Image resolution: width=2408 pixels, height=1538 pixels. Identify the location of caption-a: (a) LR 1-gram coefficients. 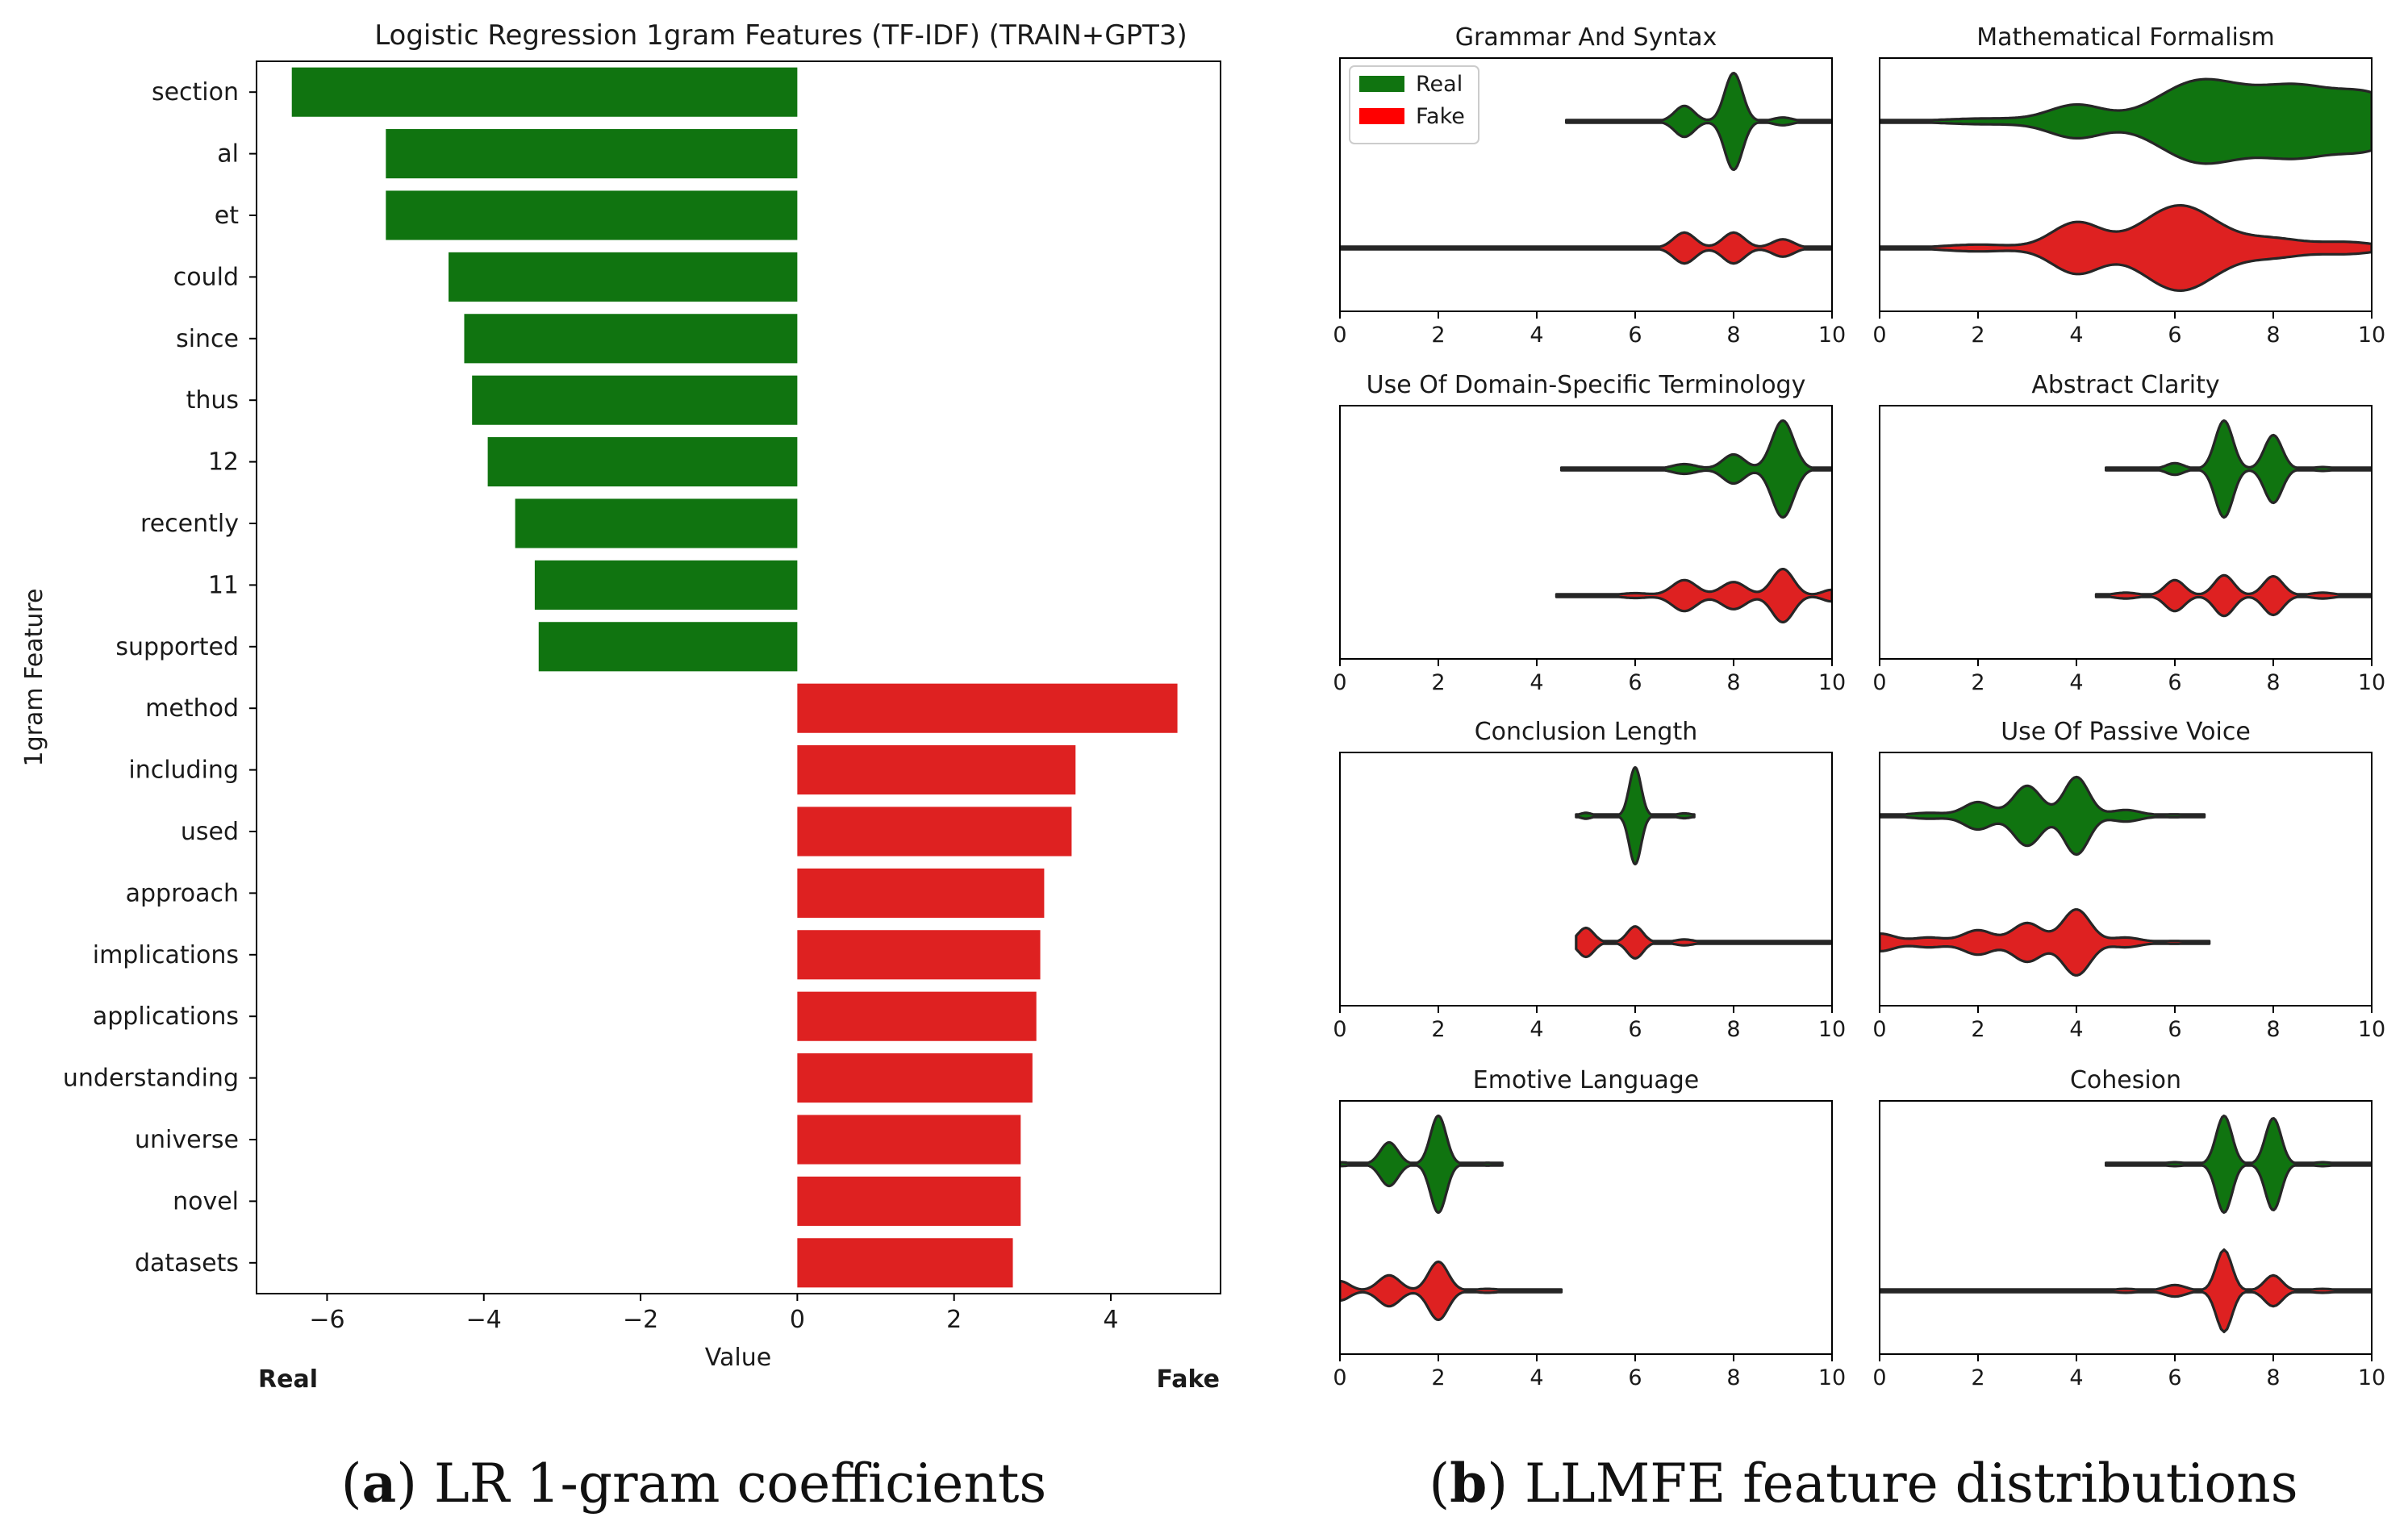
(694, 1483).